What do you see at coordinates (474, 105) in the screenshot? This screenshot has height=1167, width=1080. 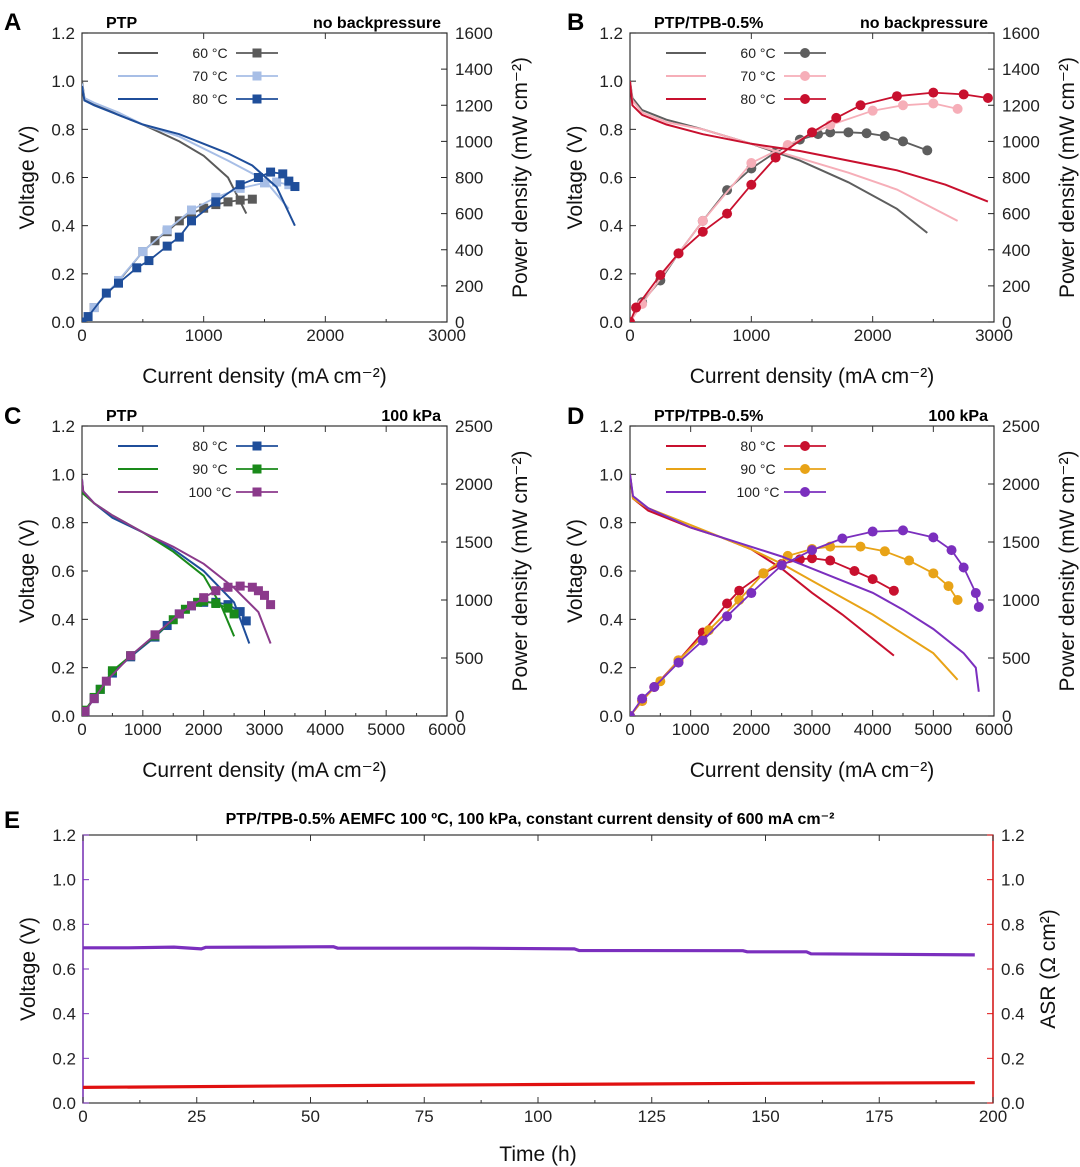 I see `y2-tick-label: 1200` at bounding box center [474, 105].